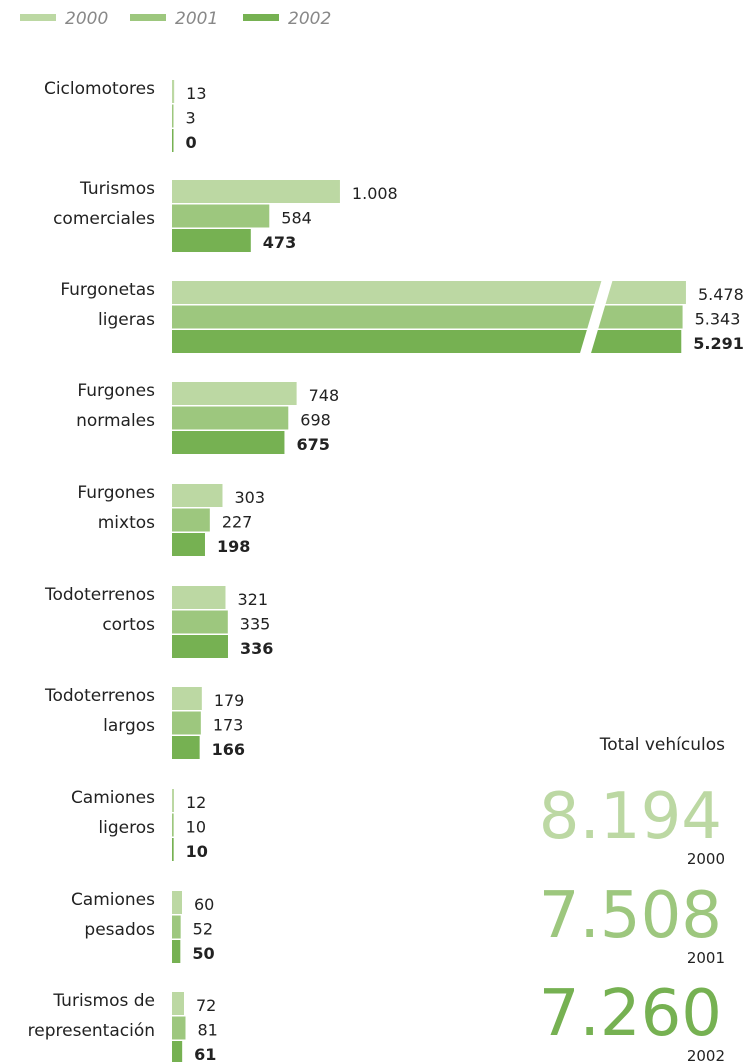  I want to click on category-label: mixtos, so click(126, 523).